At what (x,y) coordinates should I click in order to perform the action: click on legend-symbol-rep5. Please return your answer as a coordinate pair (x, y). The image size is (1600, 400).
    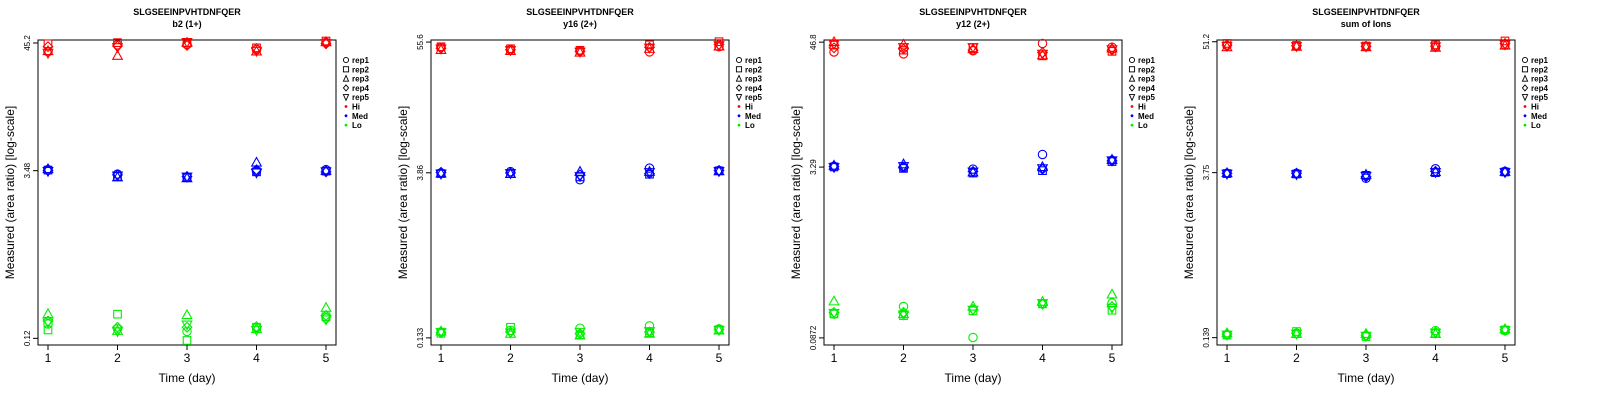
    Looking at the image, I should click on (346, 98).